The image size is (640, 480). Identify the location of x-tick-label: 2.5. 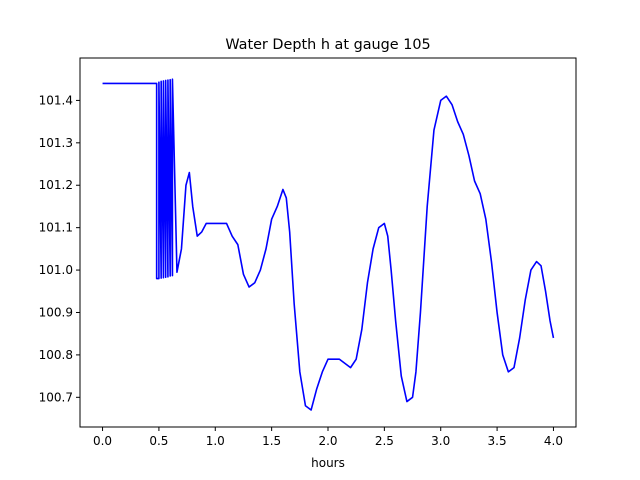
(384, 441).